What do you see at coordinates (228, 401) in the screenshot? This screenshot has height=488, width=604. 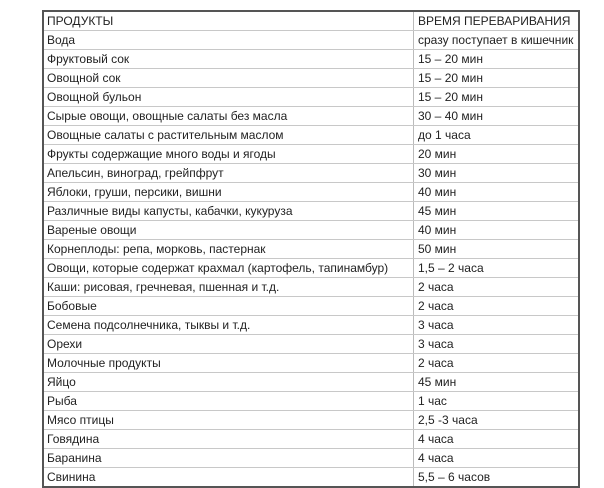 I see `product-cell: Рыба` at bounding box center [228, 401].